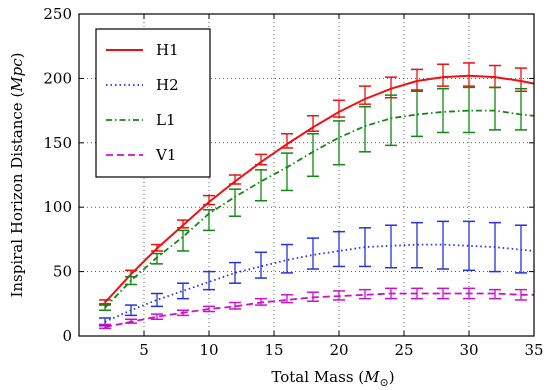  I want to click on legend-item-h2: H2, so click(142, 85).